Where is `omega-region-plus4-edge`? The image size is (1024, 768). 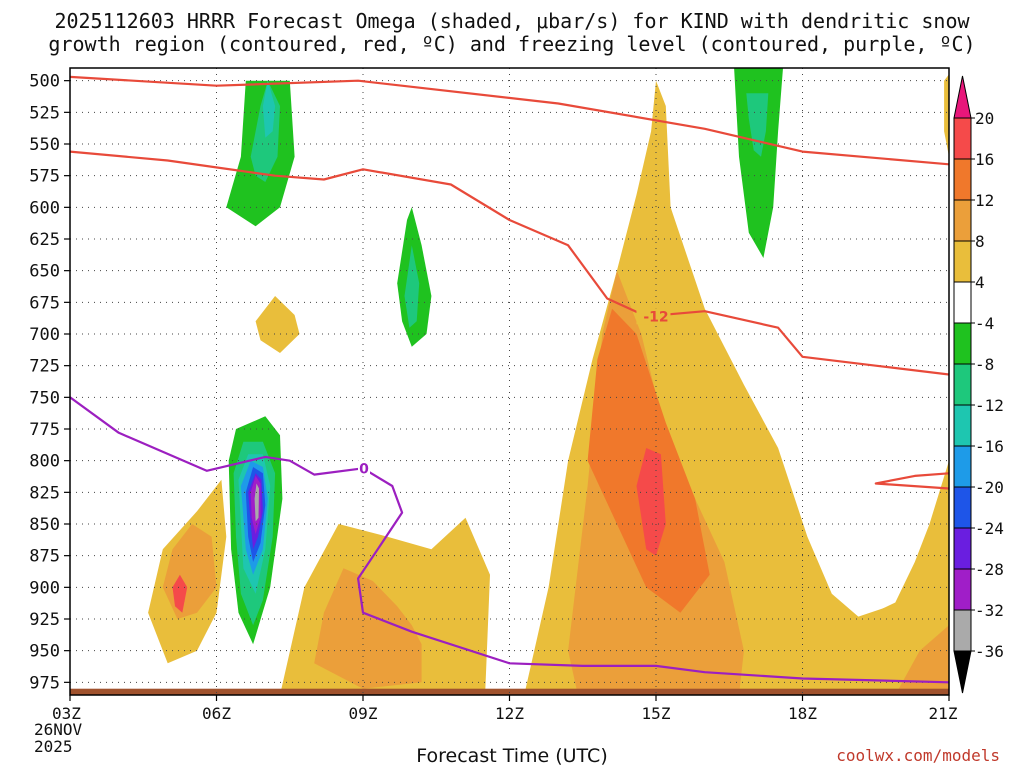
omega-region-plus4-edge is located at coordinates (946, 115).